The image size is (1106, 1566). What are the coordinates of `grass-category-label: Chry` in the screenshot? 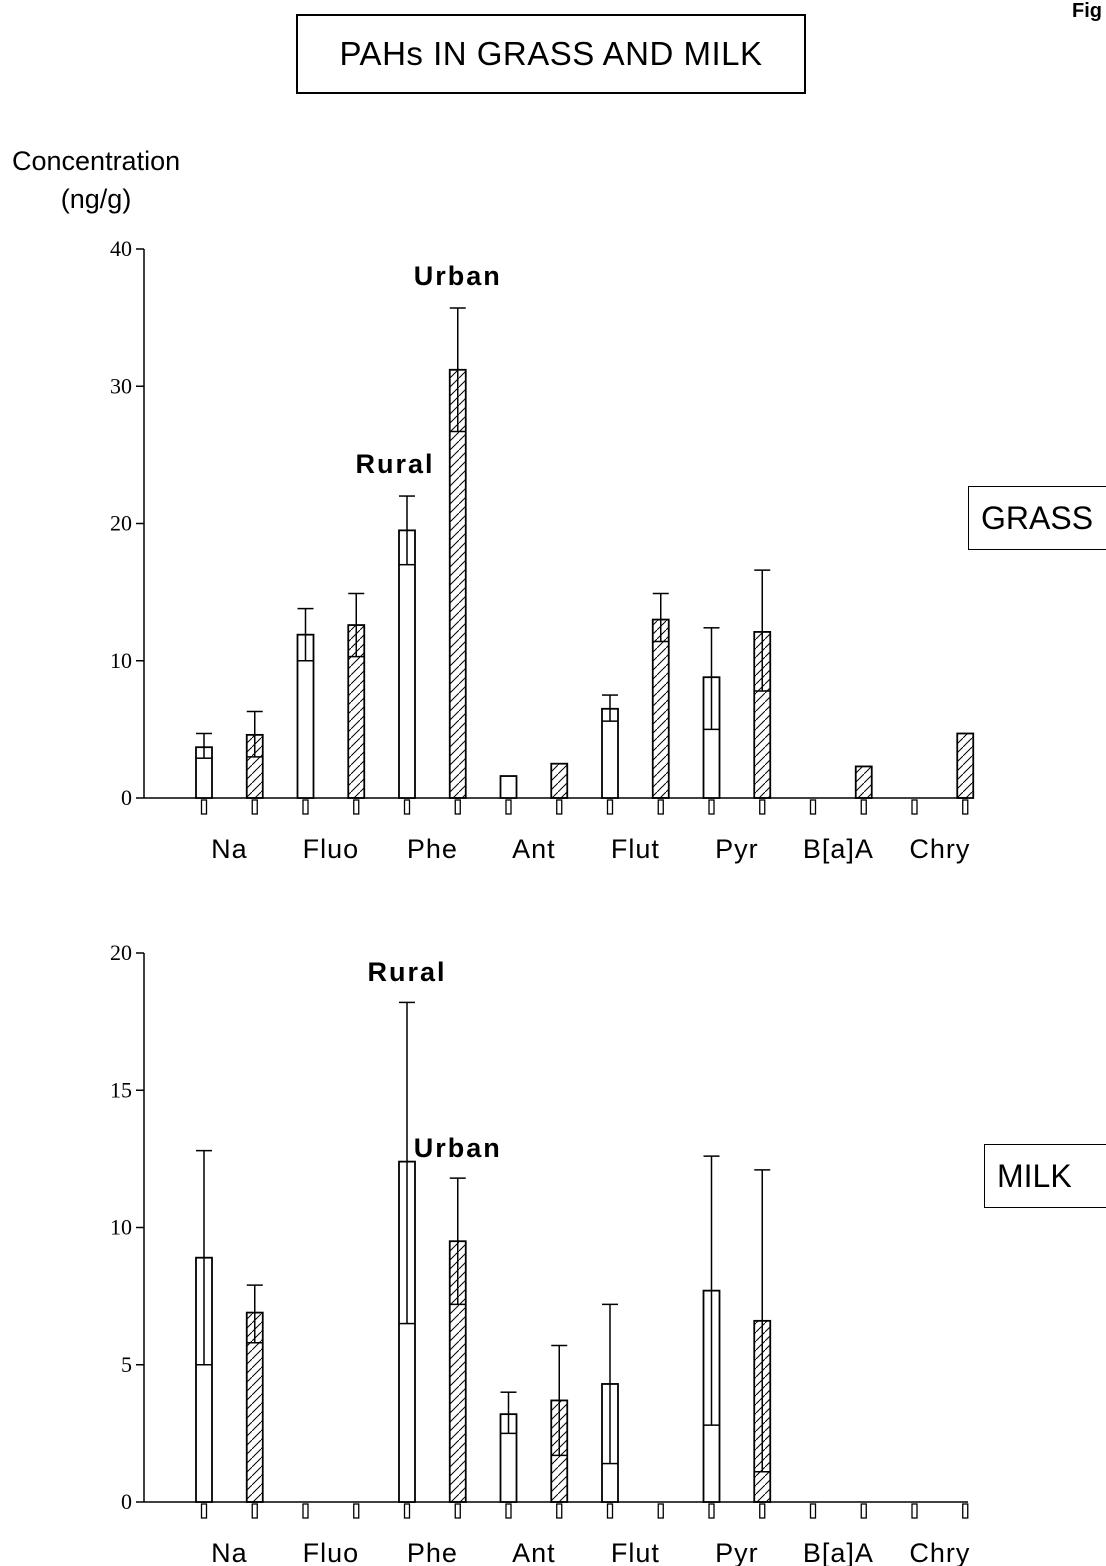 It's located at (939, 849).